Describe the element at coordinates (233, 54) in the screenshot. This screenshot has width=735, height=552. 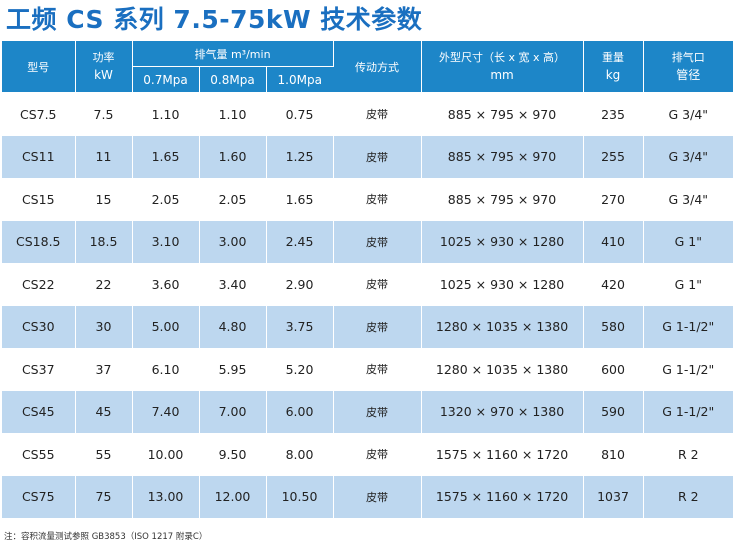
I see `col-discharge: 排气量 m³/min` at that location.